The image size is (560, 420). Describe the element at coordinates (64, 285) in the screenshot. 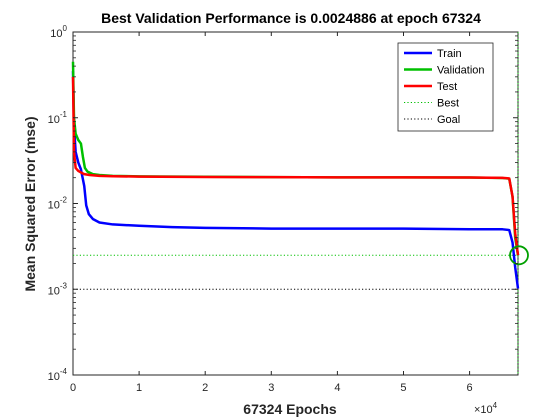

I see `y-tick-label-exponent: -3` at that location.